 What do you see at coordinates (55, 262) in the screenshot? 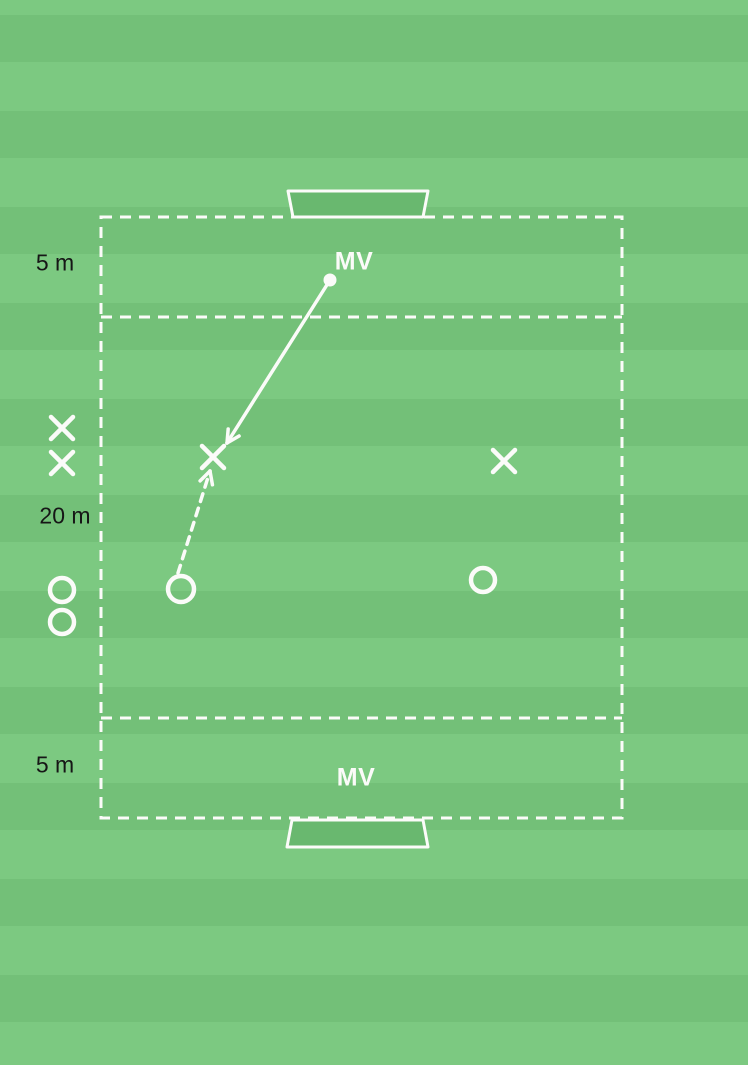
I see `zone-label-5m-top: 5 m` at bounding box center [55, 262].